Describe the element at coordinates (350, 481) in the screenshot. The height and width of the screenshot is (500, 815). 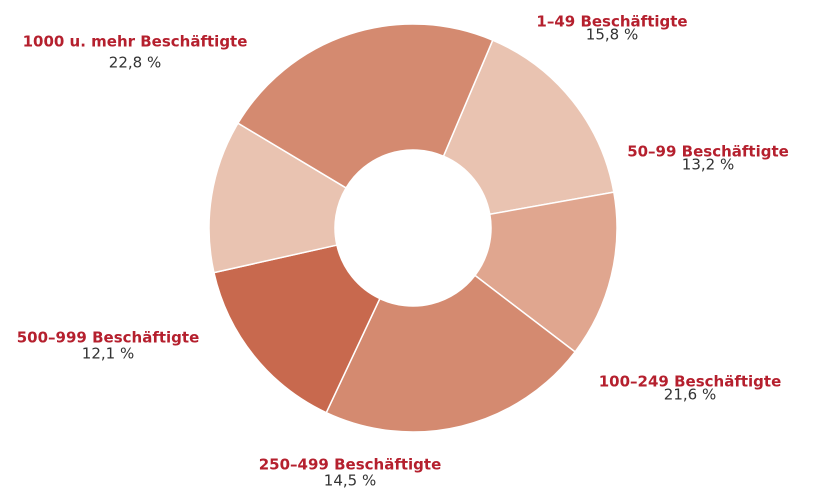
I see `slice-value: 14,5 %` at that location.